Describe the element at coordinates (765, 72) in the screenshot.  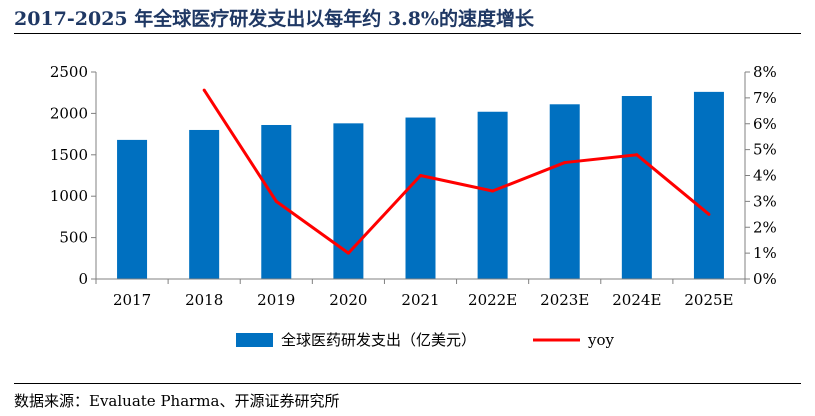
I see `right-tick-label: 8%` at that location.